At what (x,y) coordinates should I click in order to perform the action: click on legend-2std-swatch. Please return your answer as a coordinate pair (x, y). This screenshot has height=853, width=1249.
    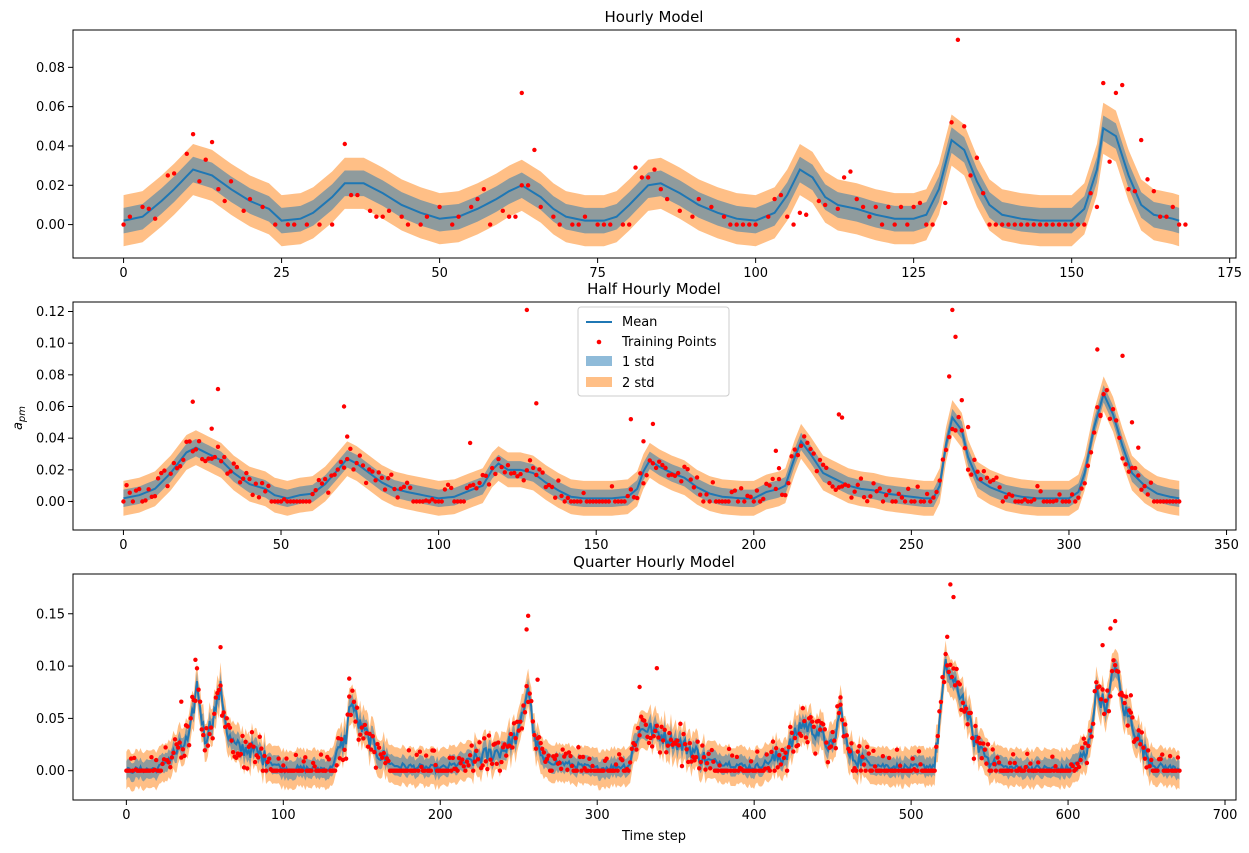
    Looking at the image, I should click on (599, 382).